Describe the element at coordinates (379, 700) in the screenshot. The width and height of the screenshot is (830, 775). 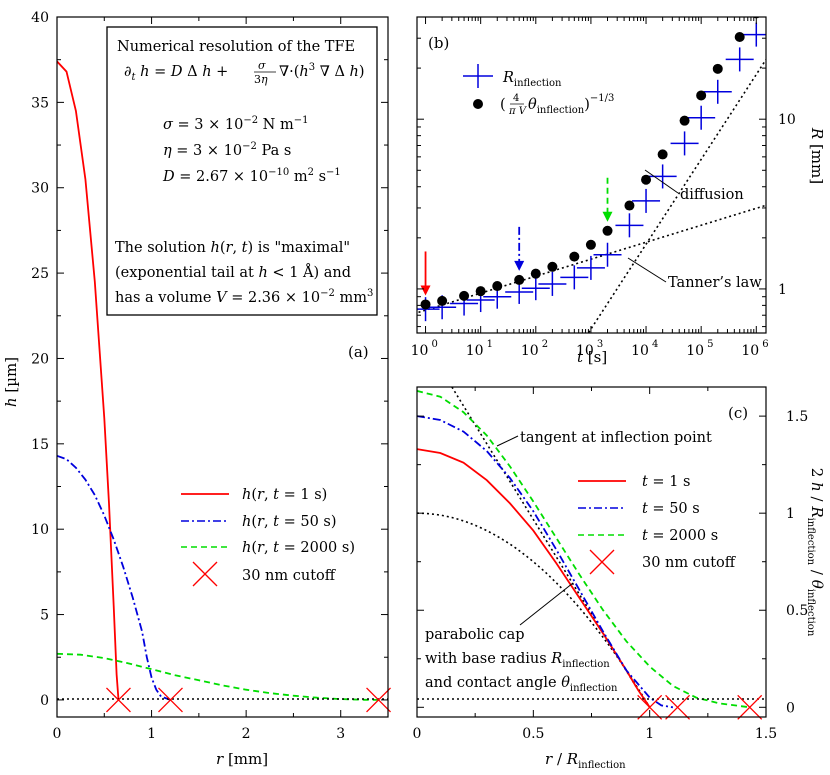
I see `panel-a-cutoff-marker` at that location.